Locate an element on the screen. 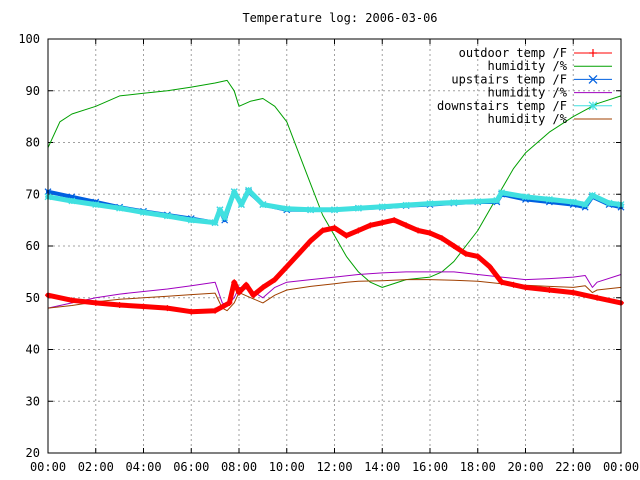 Image resolution: width=640 pixels, height=480 pixels. x-tick-label: 00:00 is located at coordinates (48, 467).